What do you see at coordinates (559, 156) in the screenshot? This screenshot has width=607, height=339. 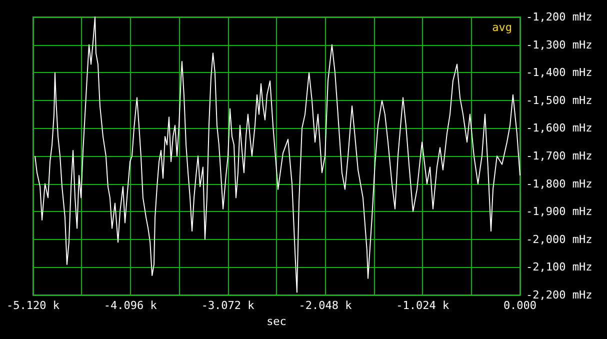 I see `y-tick-label: -1,700 mHz` at bounding box center [559, 156].